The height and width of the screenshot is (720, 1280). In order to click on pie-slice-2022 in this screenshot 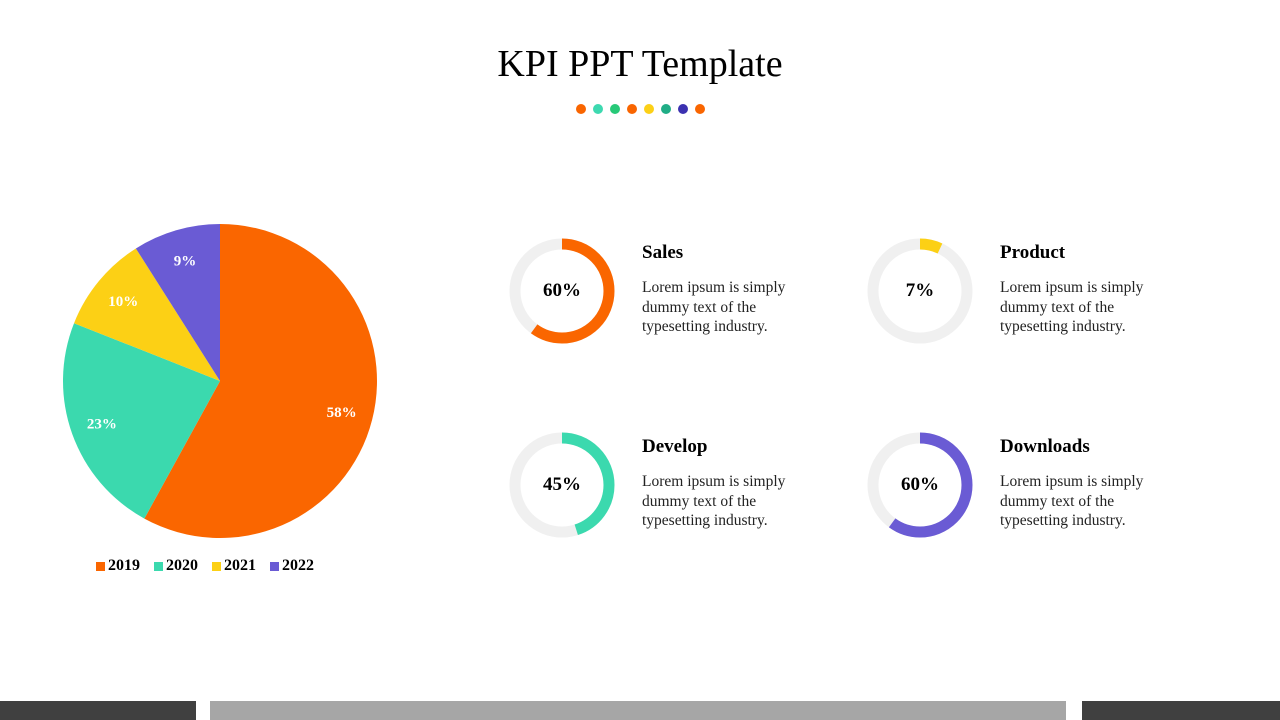, I will do `click(177, 302)`.